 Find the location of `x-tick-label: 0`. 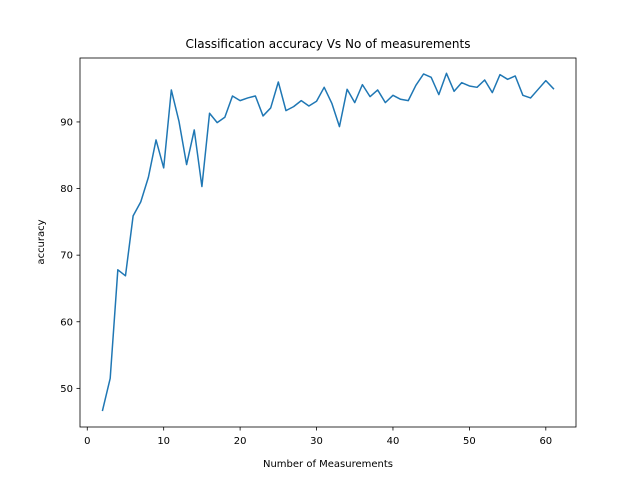

x-tick-label: 0 is located at coordinates (87, 441).